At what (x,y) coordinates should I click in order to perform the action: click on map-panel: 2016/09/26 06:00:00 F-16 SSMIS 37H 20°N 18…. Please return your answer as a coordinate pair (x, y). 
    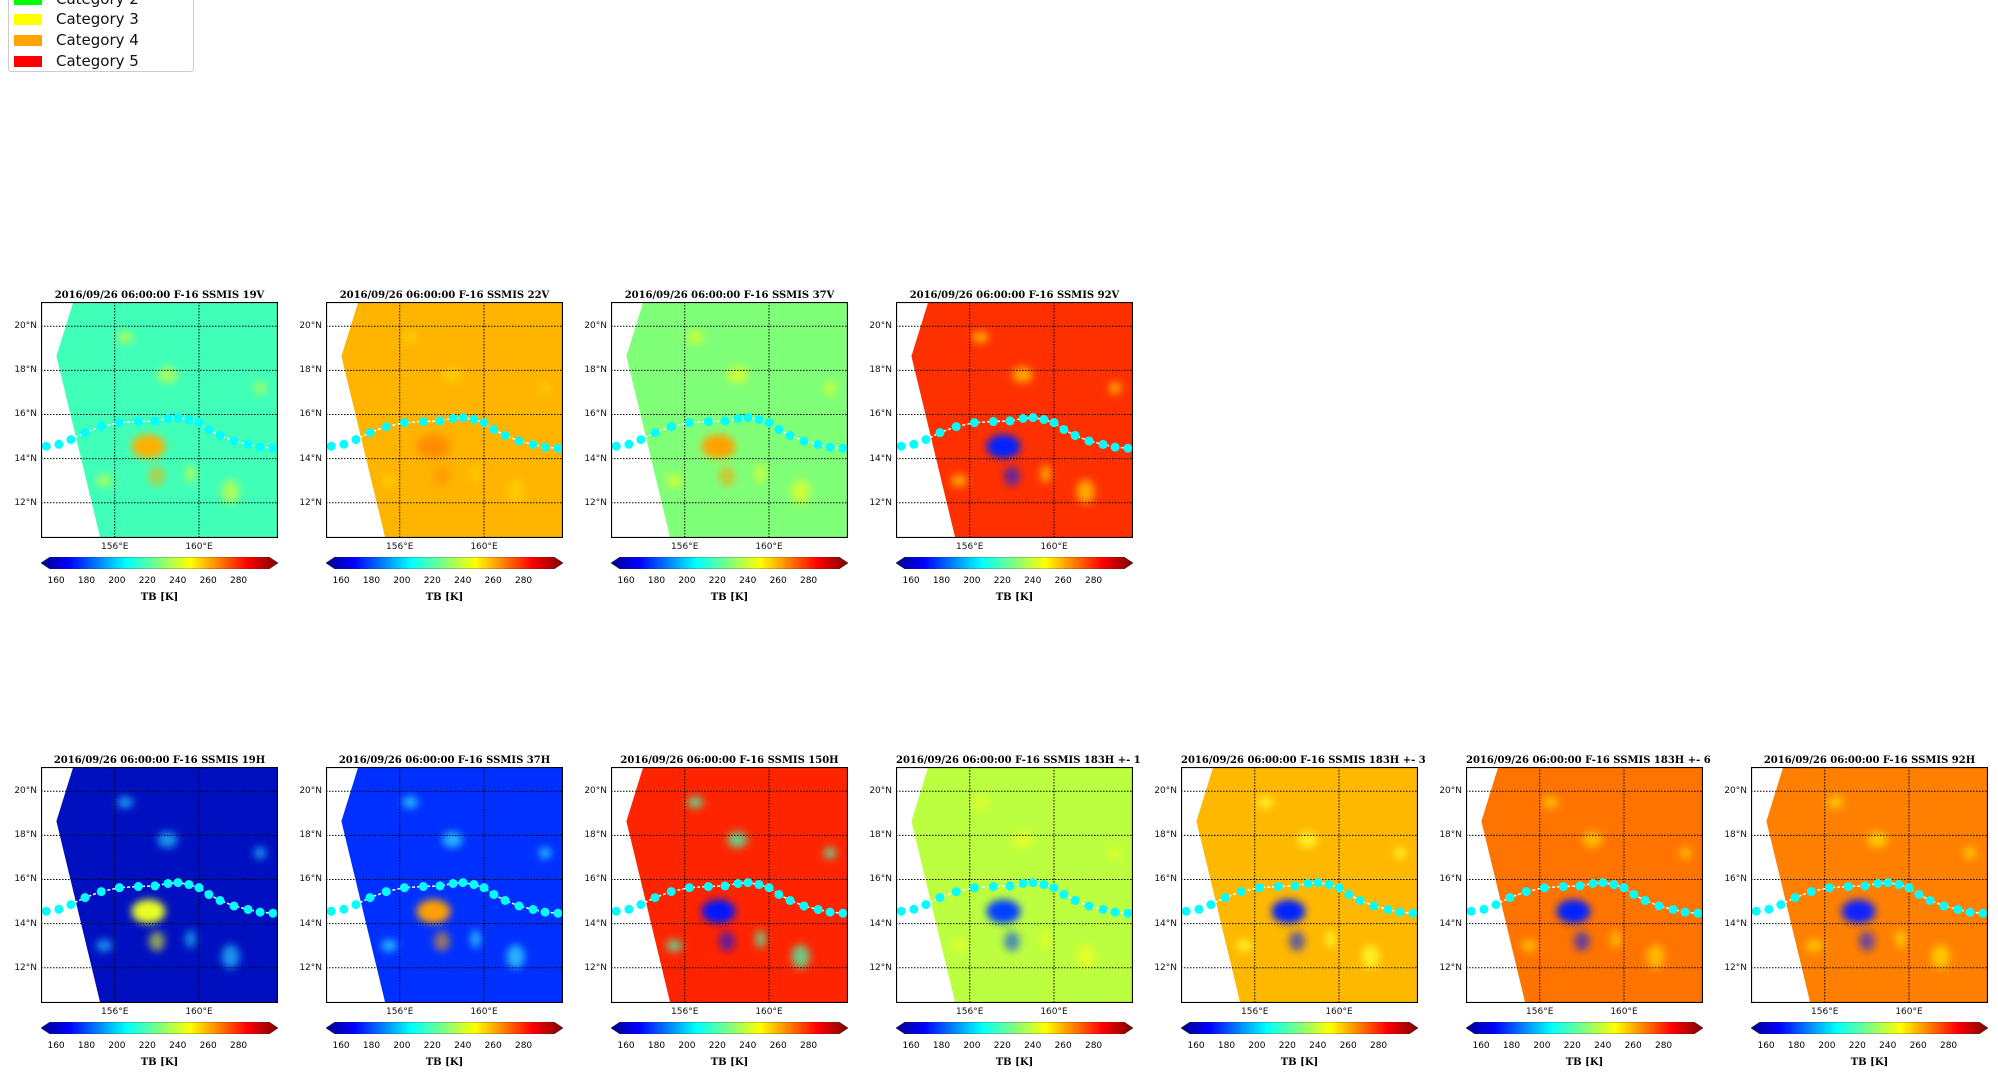
    Looking at the image, I should click on (427, 915).